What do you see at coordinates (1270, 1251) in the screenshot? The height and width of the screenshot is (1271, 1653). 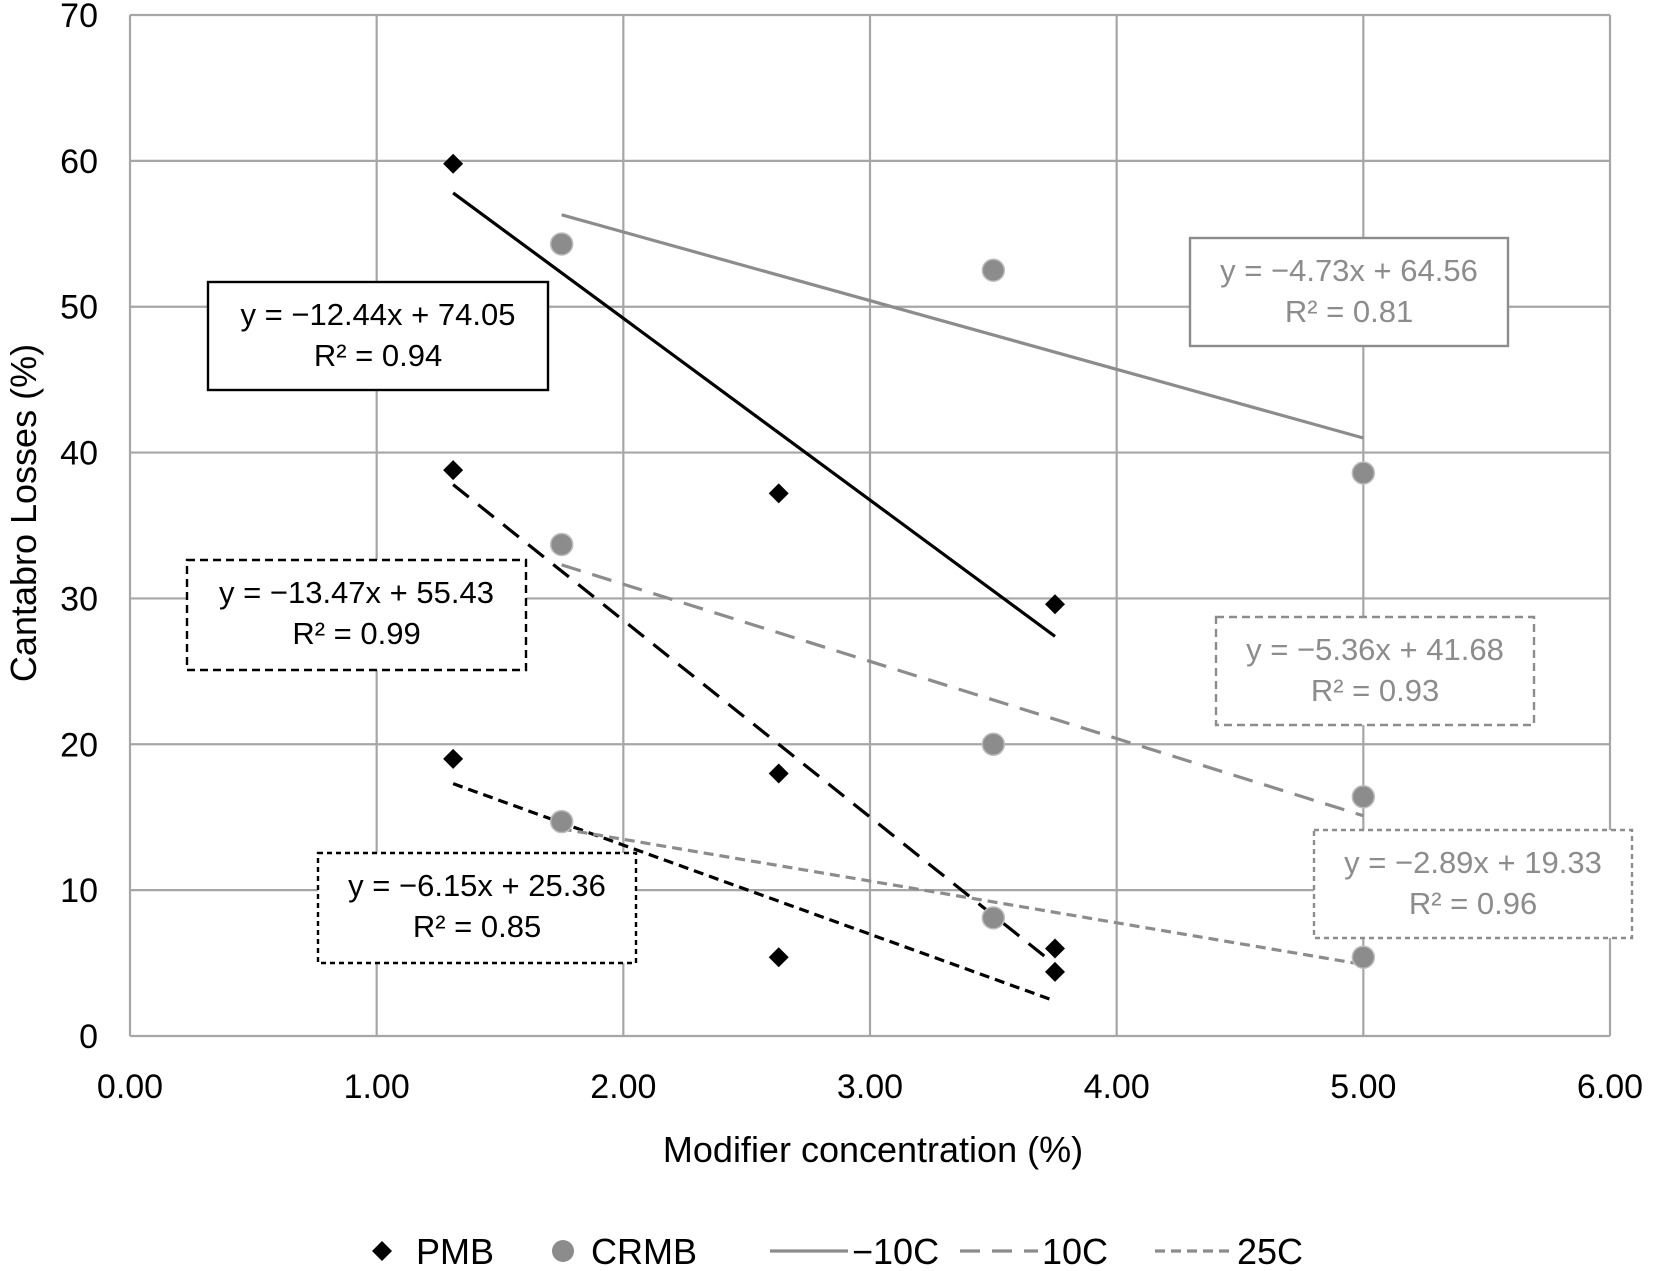 I see `legend-label: 25C` at bounding box center [1270, 1251].